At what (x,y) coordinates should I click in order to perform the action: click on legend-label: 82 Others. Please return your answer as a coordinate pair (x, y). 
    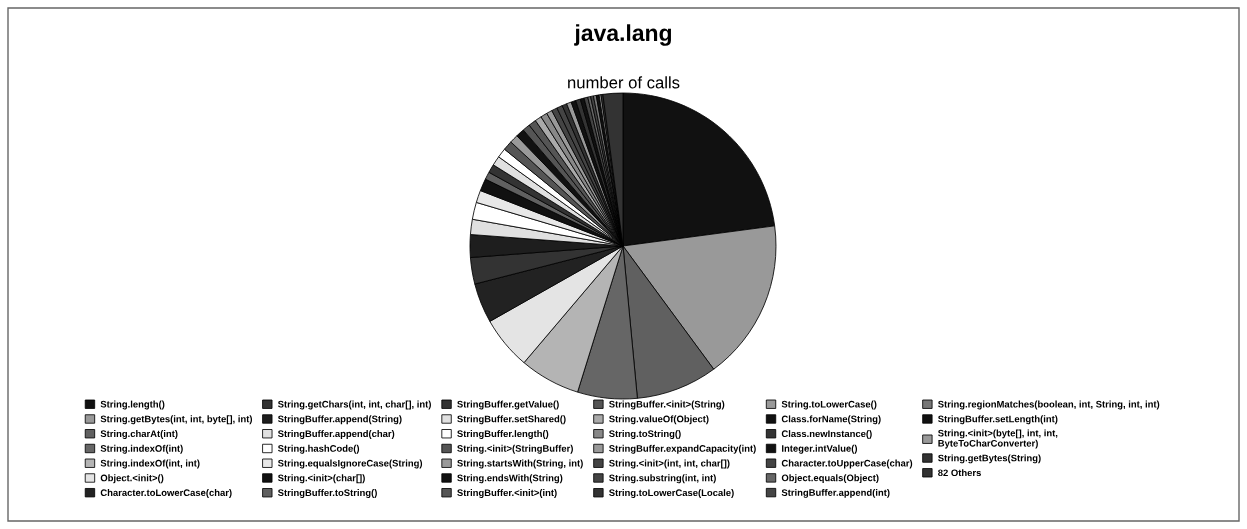
    Looking at the image, I should click on (959, 473).